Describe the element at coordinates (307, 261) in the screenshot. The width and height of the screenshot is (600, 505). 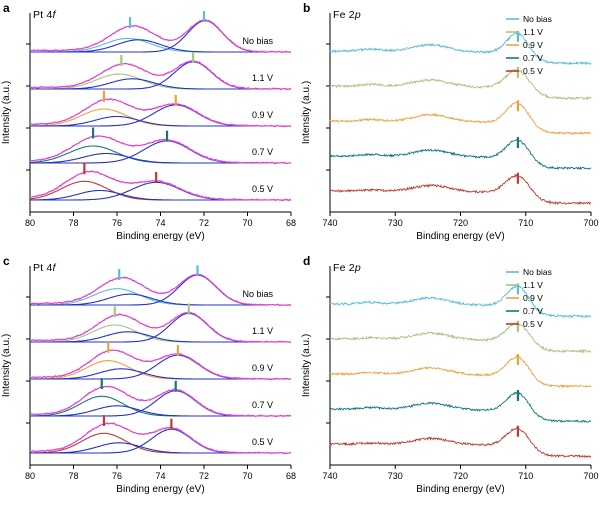
I see `panel-letter-d: d` at that location.